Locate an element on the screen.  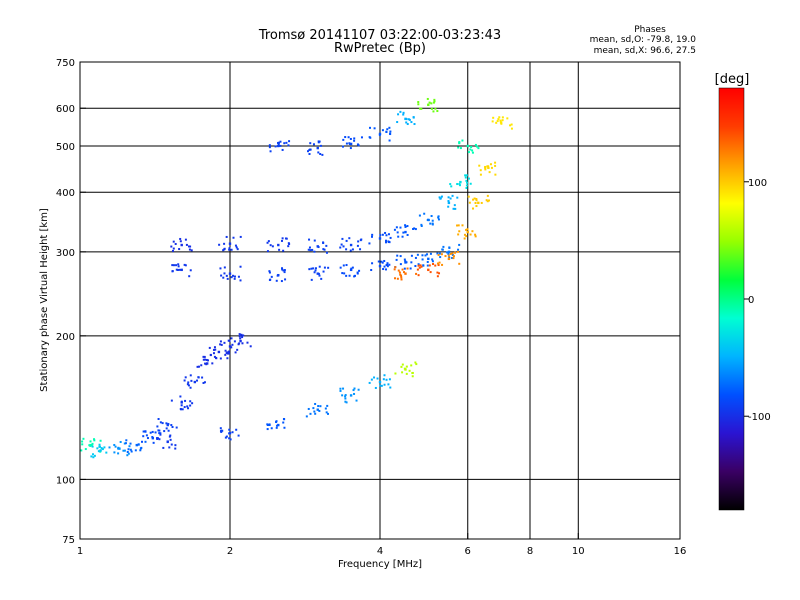
y-tick-label: 300 is located at coordinates (65, 253).